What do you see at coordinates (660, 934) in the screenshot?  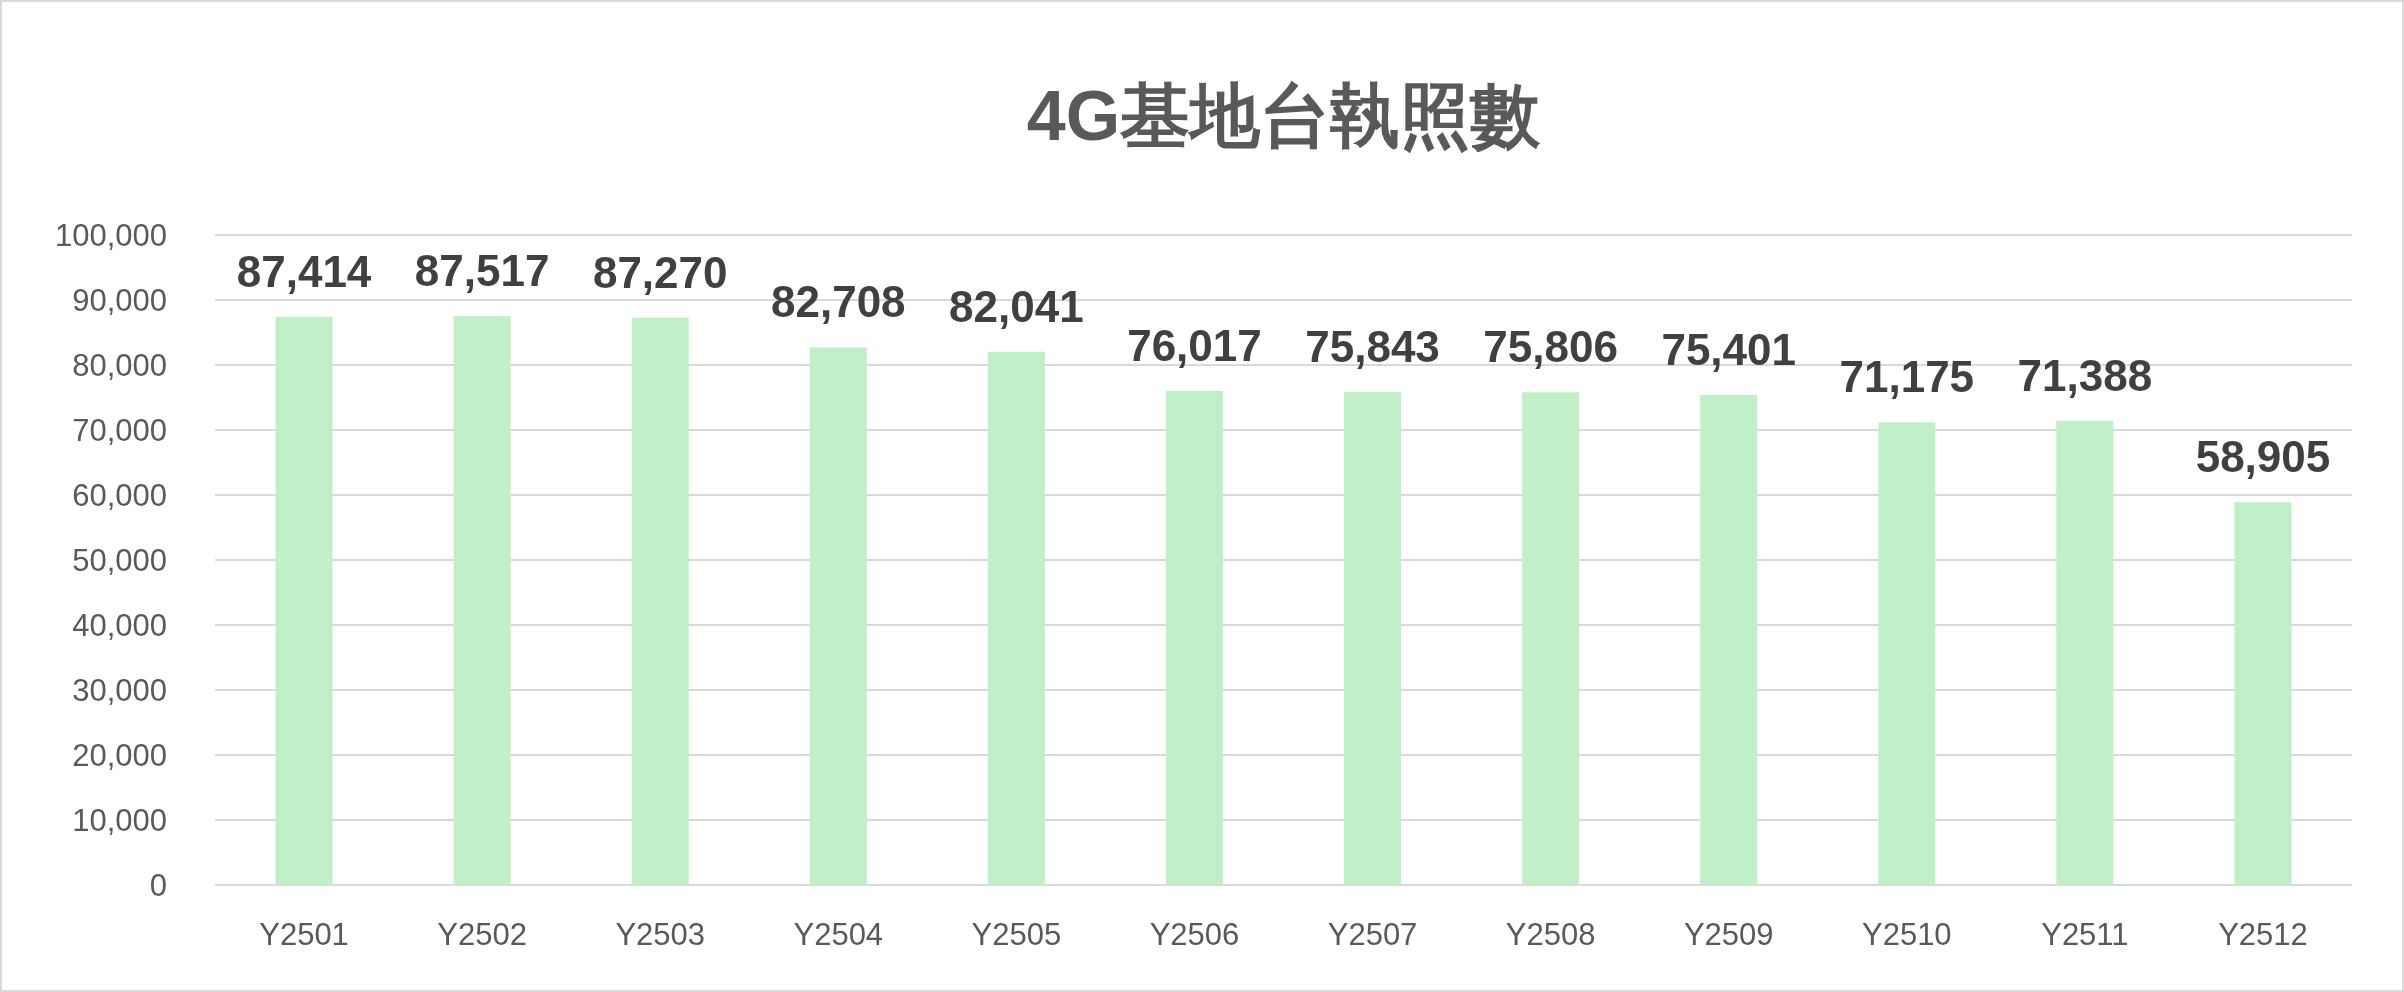 I see `x-tick-label: Y2503` at bounding box center [660, 934].